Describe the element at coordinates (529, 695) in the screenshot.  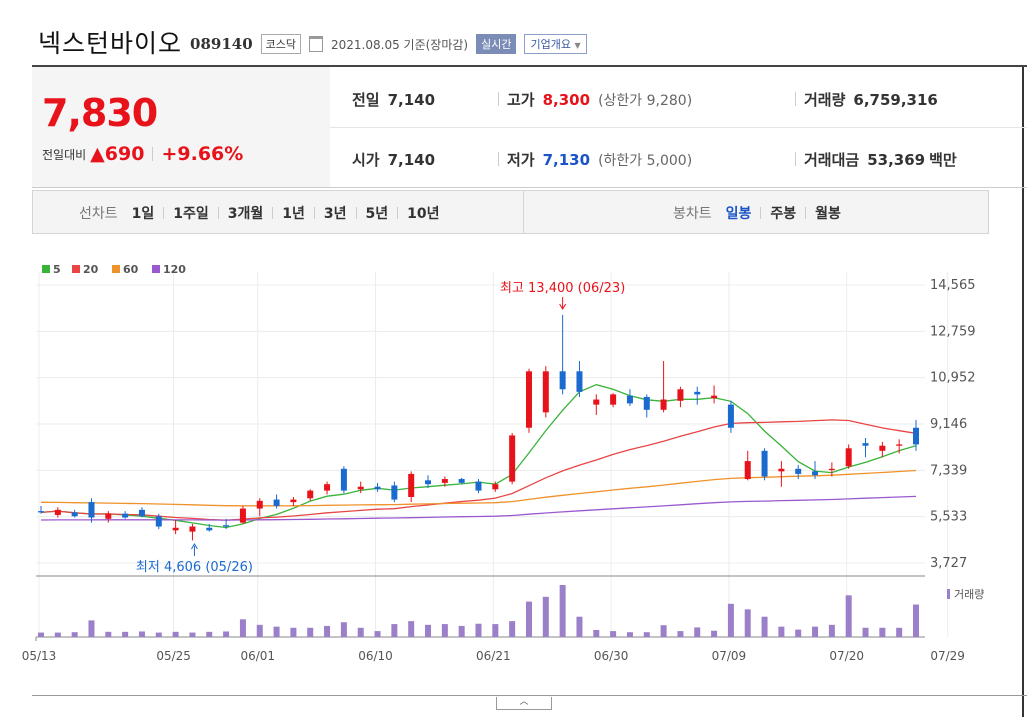
I see `chart-bottom-divider` at that location.